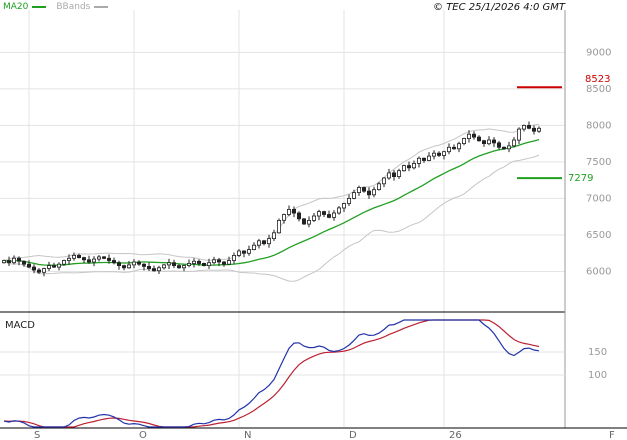 This screenshot has width=627, height=440. I want to click on svg-text: 6000, so click(598, 272).